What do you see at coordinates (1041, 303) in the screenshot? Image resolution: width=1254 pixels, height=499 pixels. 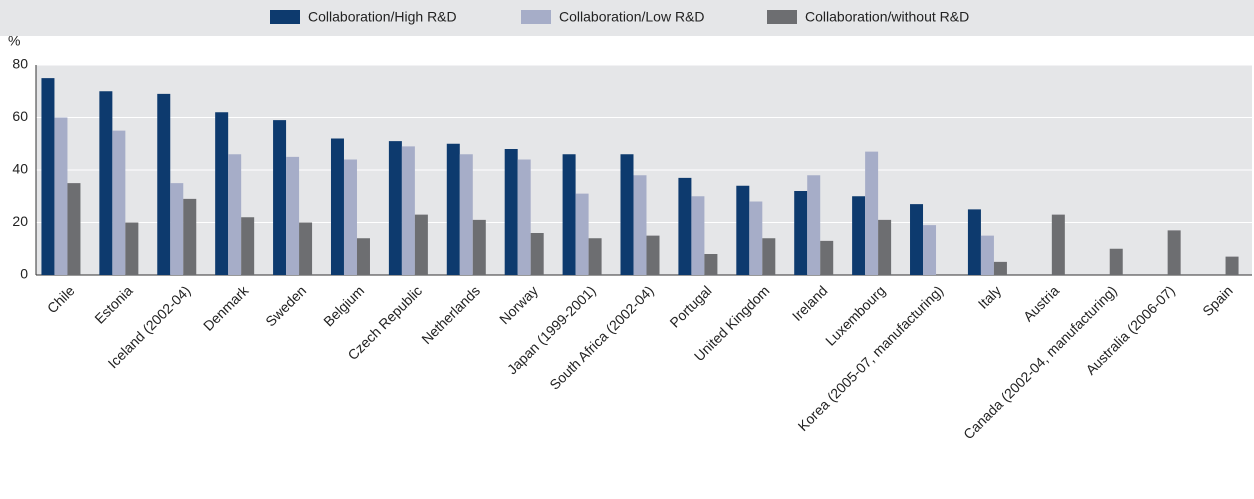 I see `x-tick-label: Austria` at bounding box center [1041, 303].